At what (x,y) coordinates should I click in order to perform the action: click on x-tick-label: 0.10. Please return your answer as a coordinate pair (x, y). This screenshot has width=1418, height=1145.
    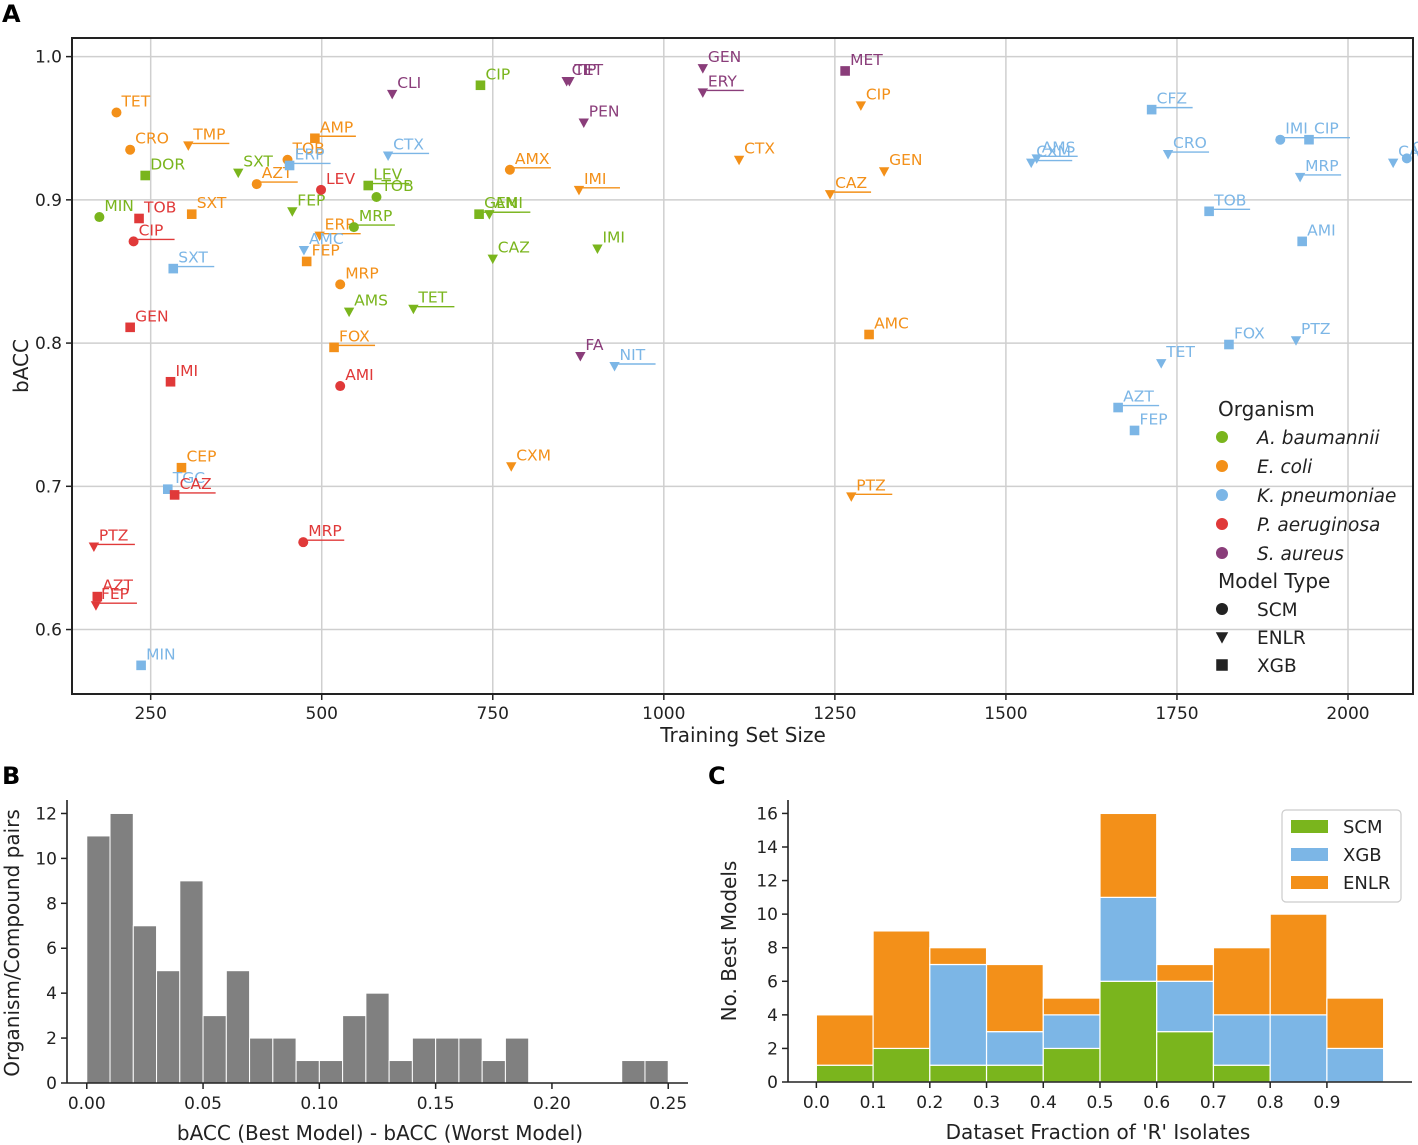
    Looking at the image, I should click on (319, 1104).